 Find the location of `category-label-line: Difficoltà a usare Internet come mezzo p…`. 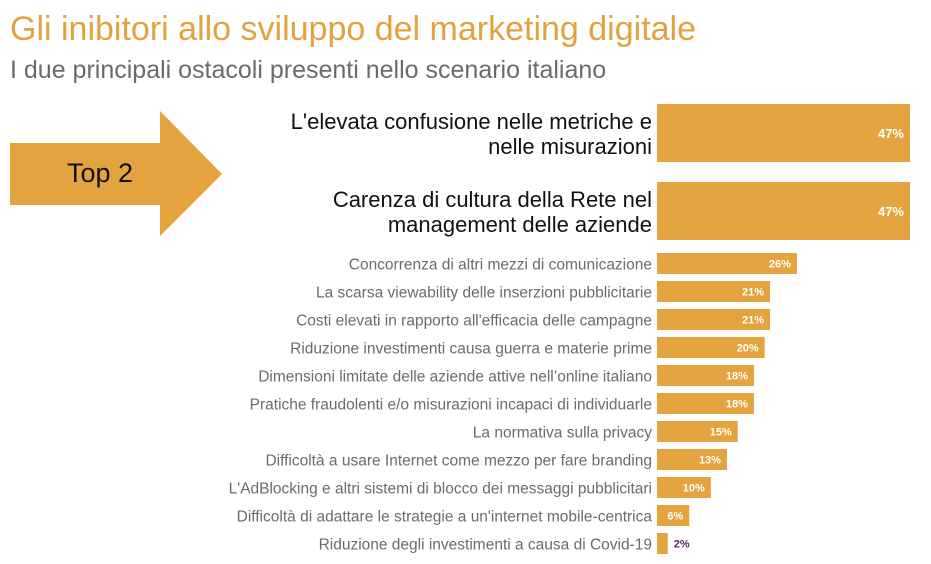

category-label-line: Difficoltà a usare Internet come mezzo p… is located at coordinates (458, 461).